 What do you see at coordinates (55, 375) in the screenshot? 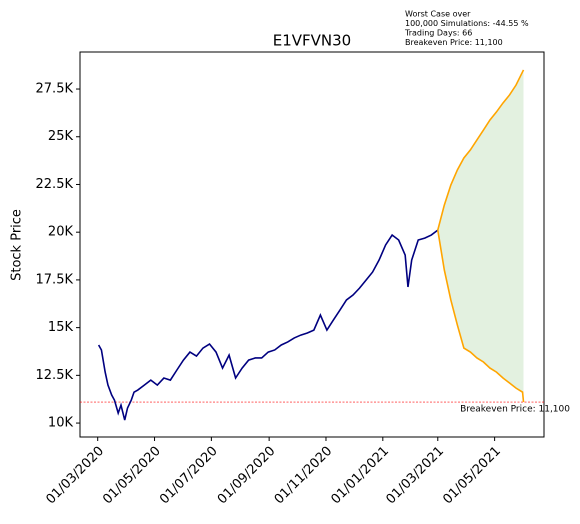
I see `y-tick-label: 12.5K` at bounding box center [55, 375].